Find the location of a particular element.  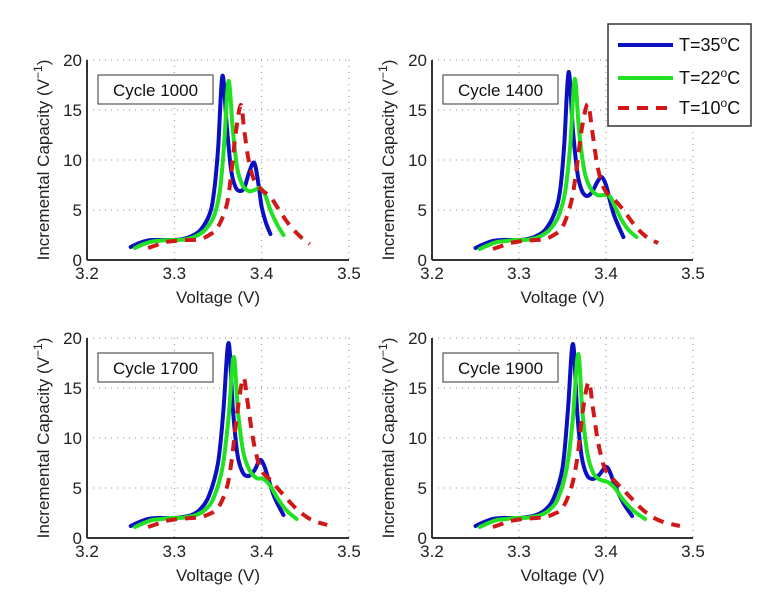

legend-label-t35: T=35oC is located at coordinates (709, 44).